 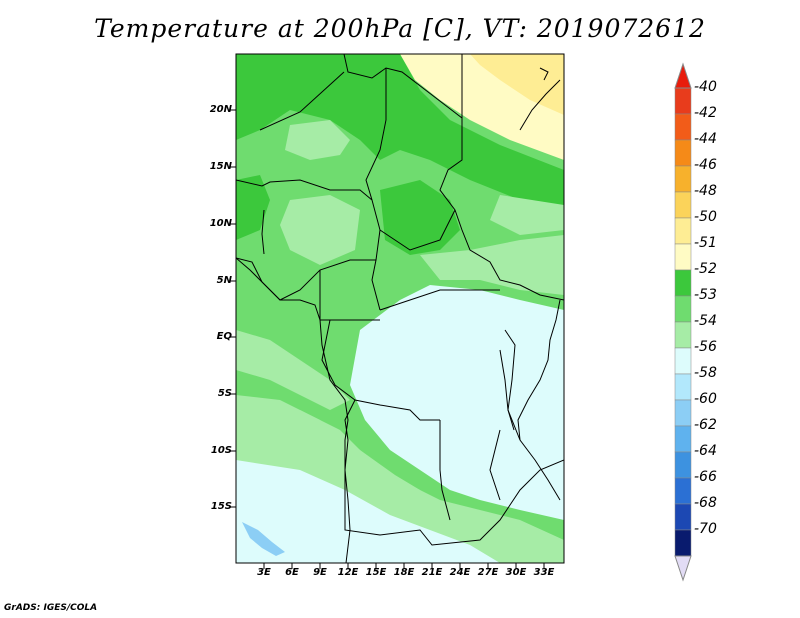 What do you see at coordinates (705, 295) in the screenshot?
I see `colorbar-level-label: -53` at bounding box center [705, 295].